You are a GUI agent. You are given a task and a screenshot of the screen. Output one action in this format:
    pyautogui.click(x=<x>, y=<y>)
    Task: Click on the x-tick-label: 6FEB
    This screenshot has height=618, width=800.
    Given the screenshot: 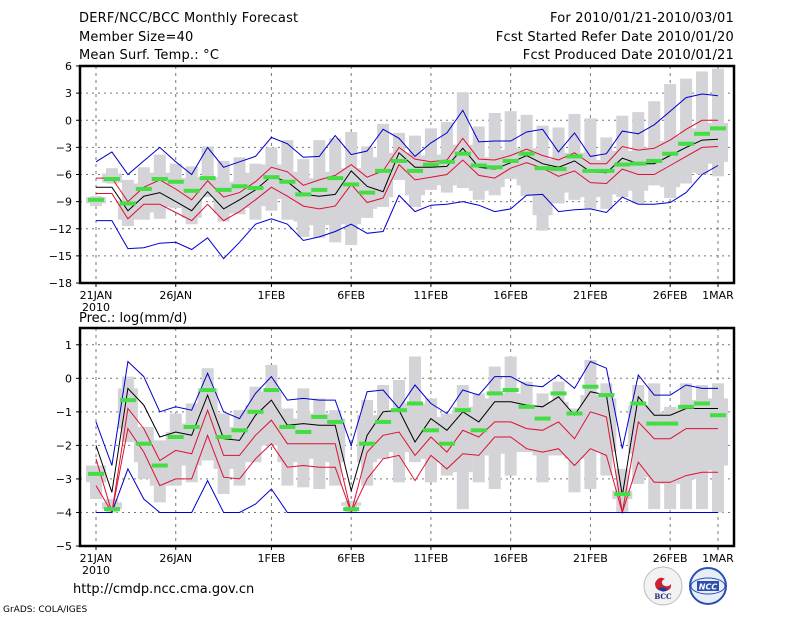 What is the action you would take?
    pyautogui.click(x=351, y=295)
    